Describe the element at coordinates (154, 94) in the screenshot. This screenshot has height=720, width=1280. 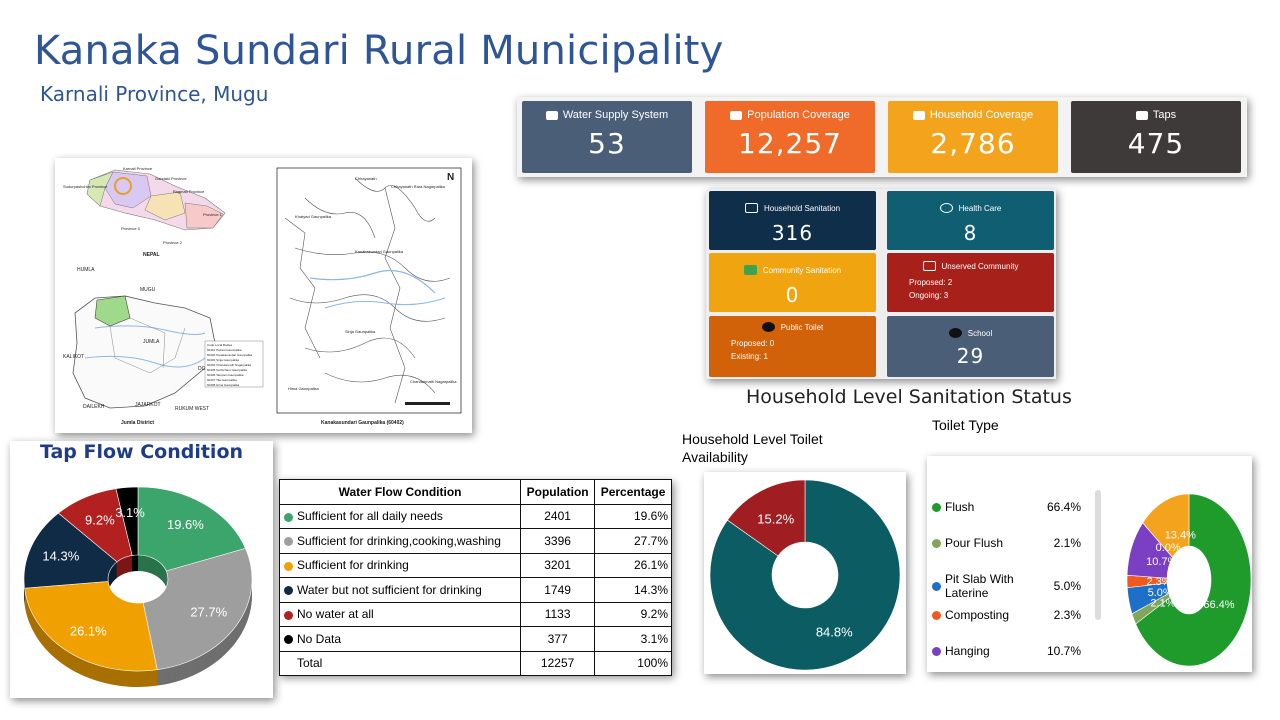
I see `page-subtitle: Karnali Province, Mugu` at that location.